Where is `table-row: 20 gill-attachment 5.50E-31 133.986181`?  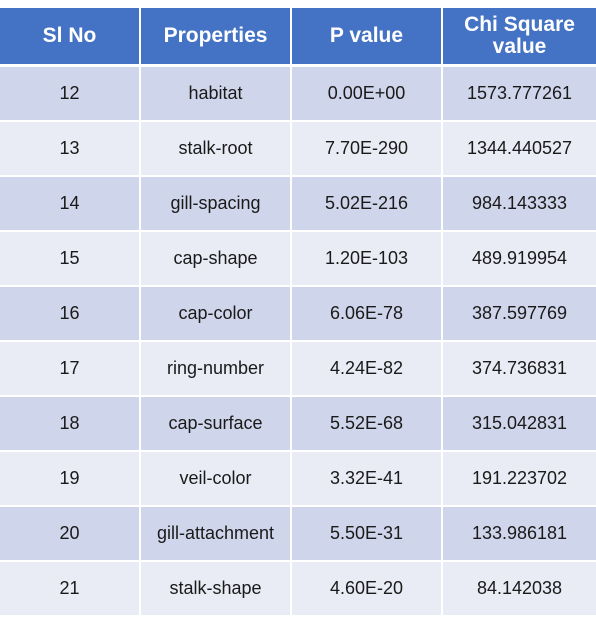 table-row: 20 gill-attachment 5.50E-31 133.986181 is located at coordinates (298, 534).